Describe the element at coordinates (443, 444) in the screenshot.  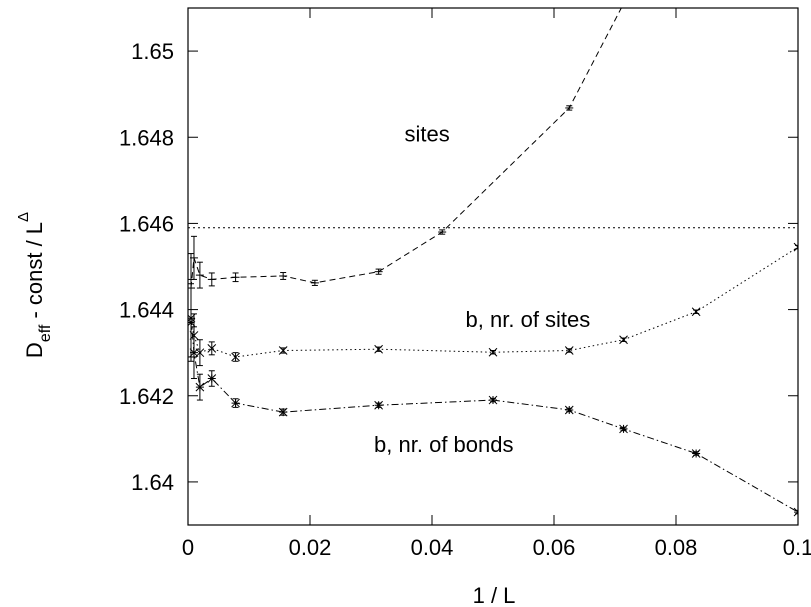
I see `series-annotation: b, nr. of bonds` at that location.